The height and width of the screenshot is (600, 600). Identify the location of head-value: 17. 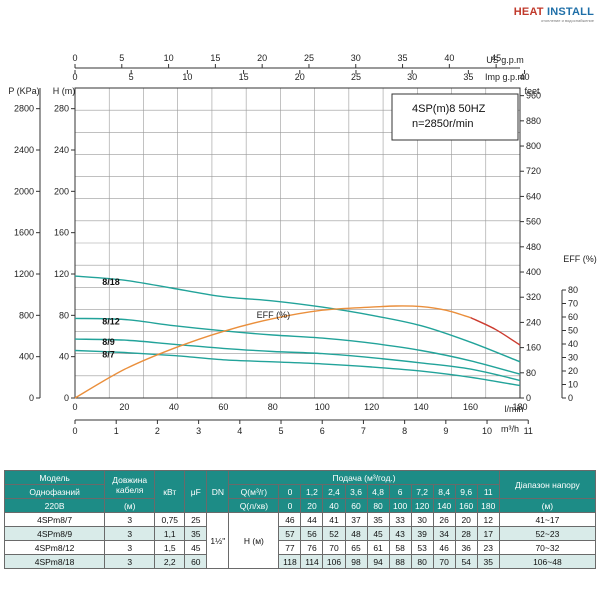
(488, 533).